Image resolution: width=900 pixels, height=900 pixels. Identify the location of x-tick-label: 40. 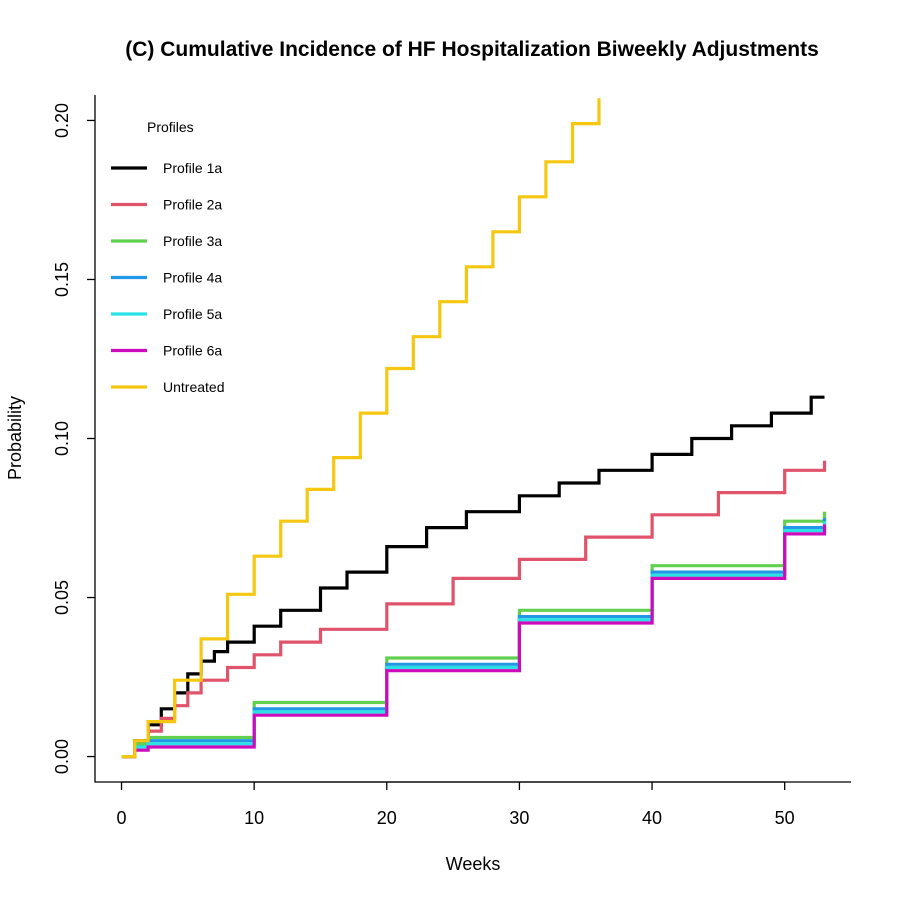
(652, 818).